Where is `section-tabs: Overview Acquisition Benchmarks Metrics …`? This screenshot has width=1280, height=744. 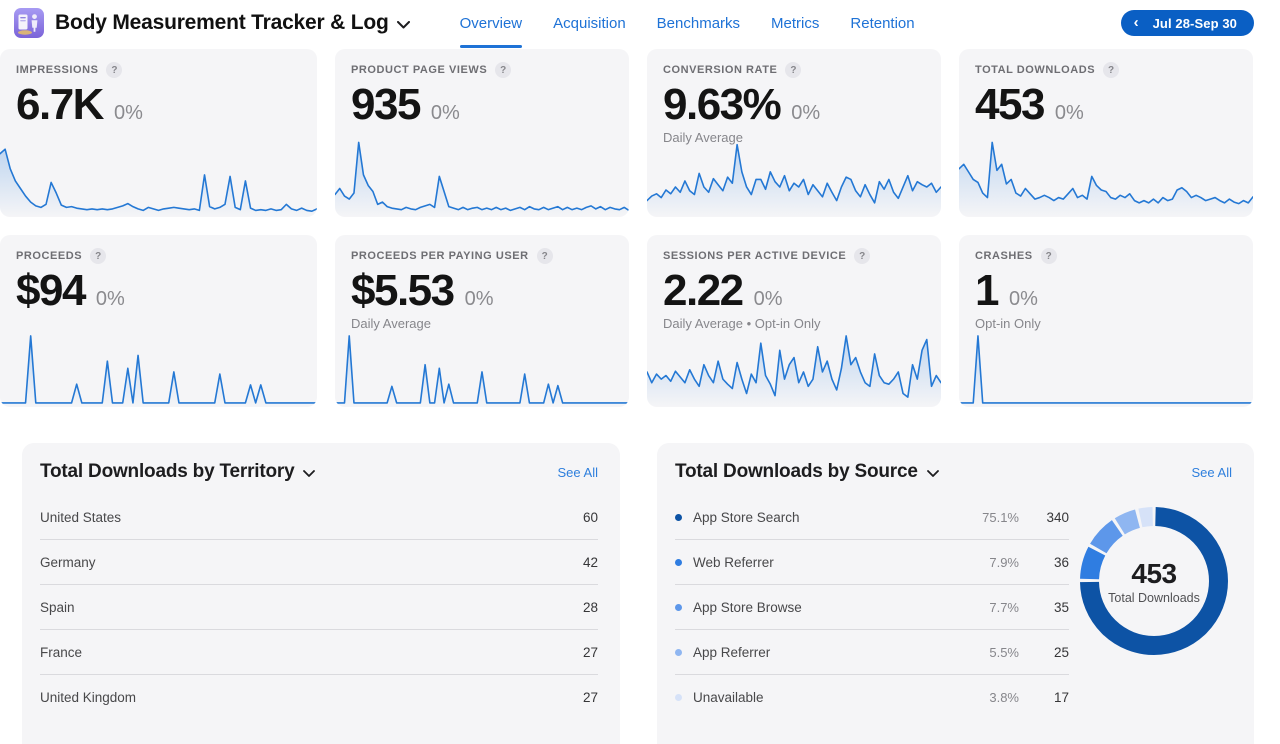 section-tabs: Overview Acquisition Benchmarks Metrics … is located at coordinates (687, 24).